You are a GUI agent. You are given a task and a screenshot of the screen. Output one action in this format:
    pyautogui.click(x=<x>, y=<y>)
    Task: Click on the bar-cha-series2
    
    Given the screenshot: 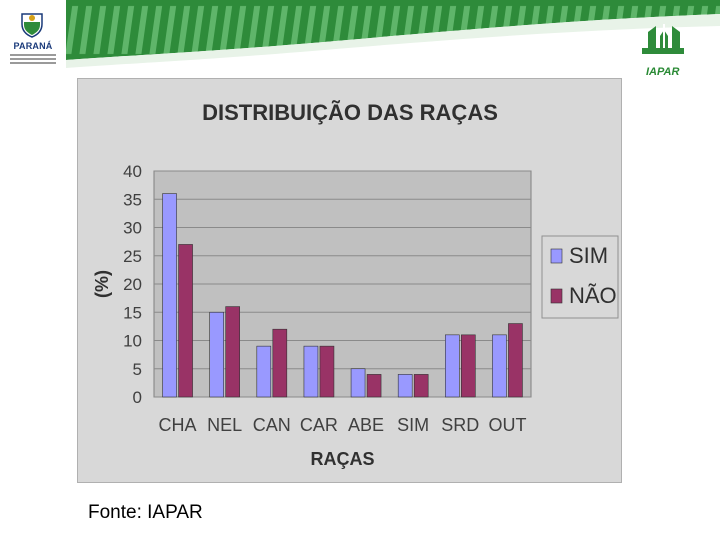 What is the action you would take?
    pyautogui.click(x=185, y=321)
    